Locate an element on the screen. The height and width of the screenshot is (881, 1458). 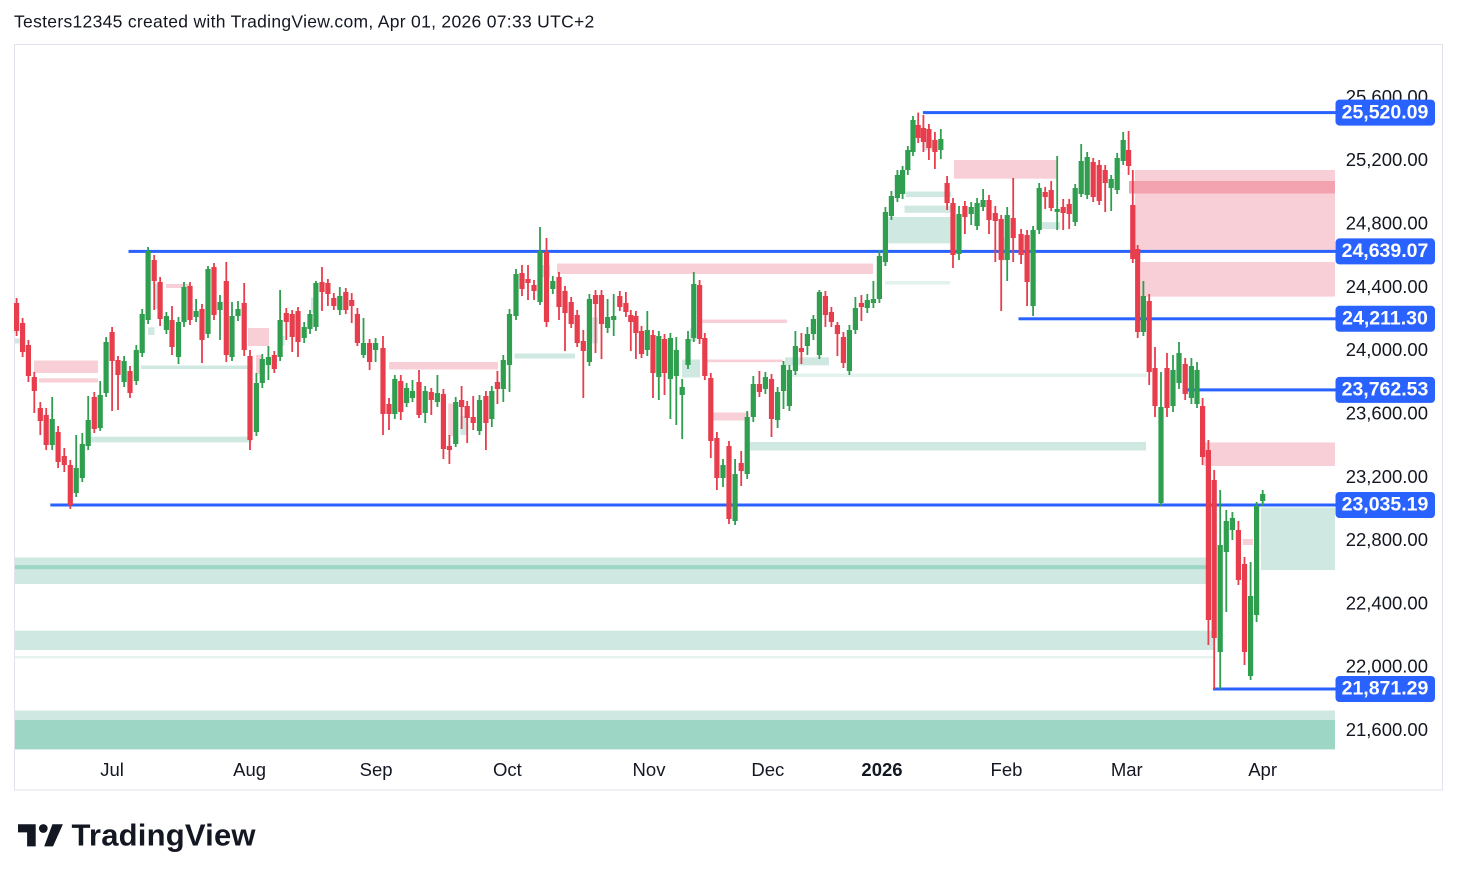
svg-text: 24,800.00 is located at coordinates (1387, 222).